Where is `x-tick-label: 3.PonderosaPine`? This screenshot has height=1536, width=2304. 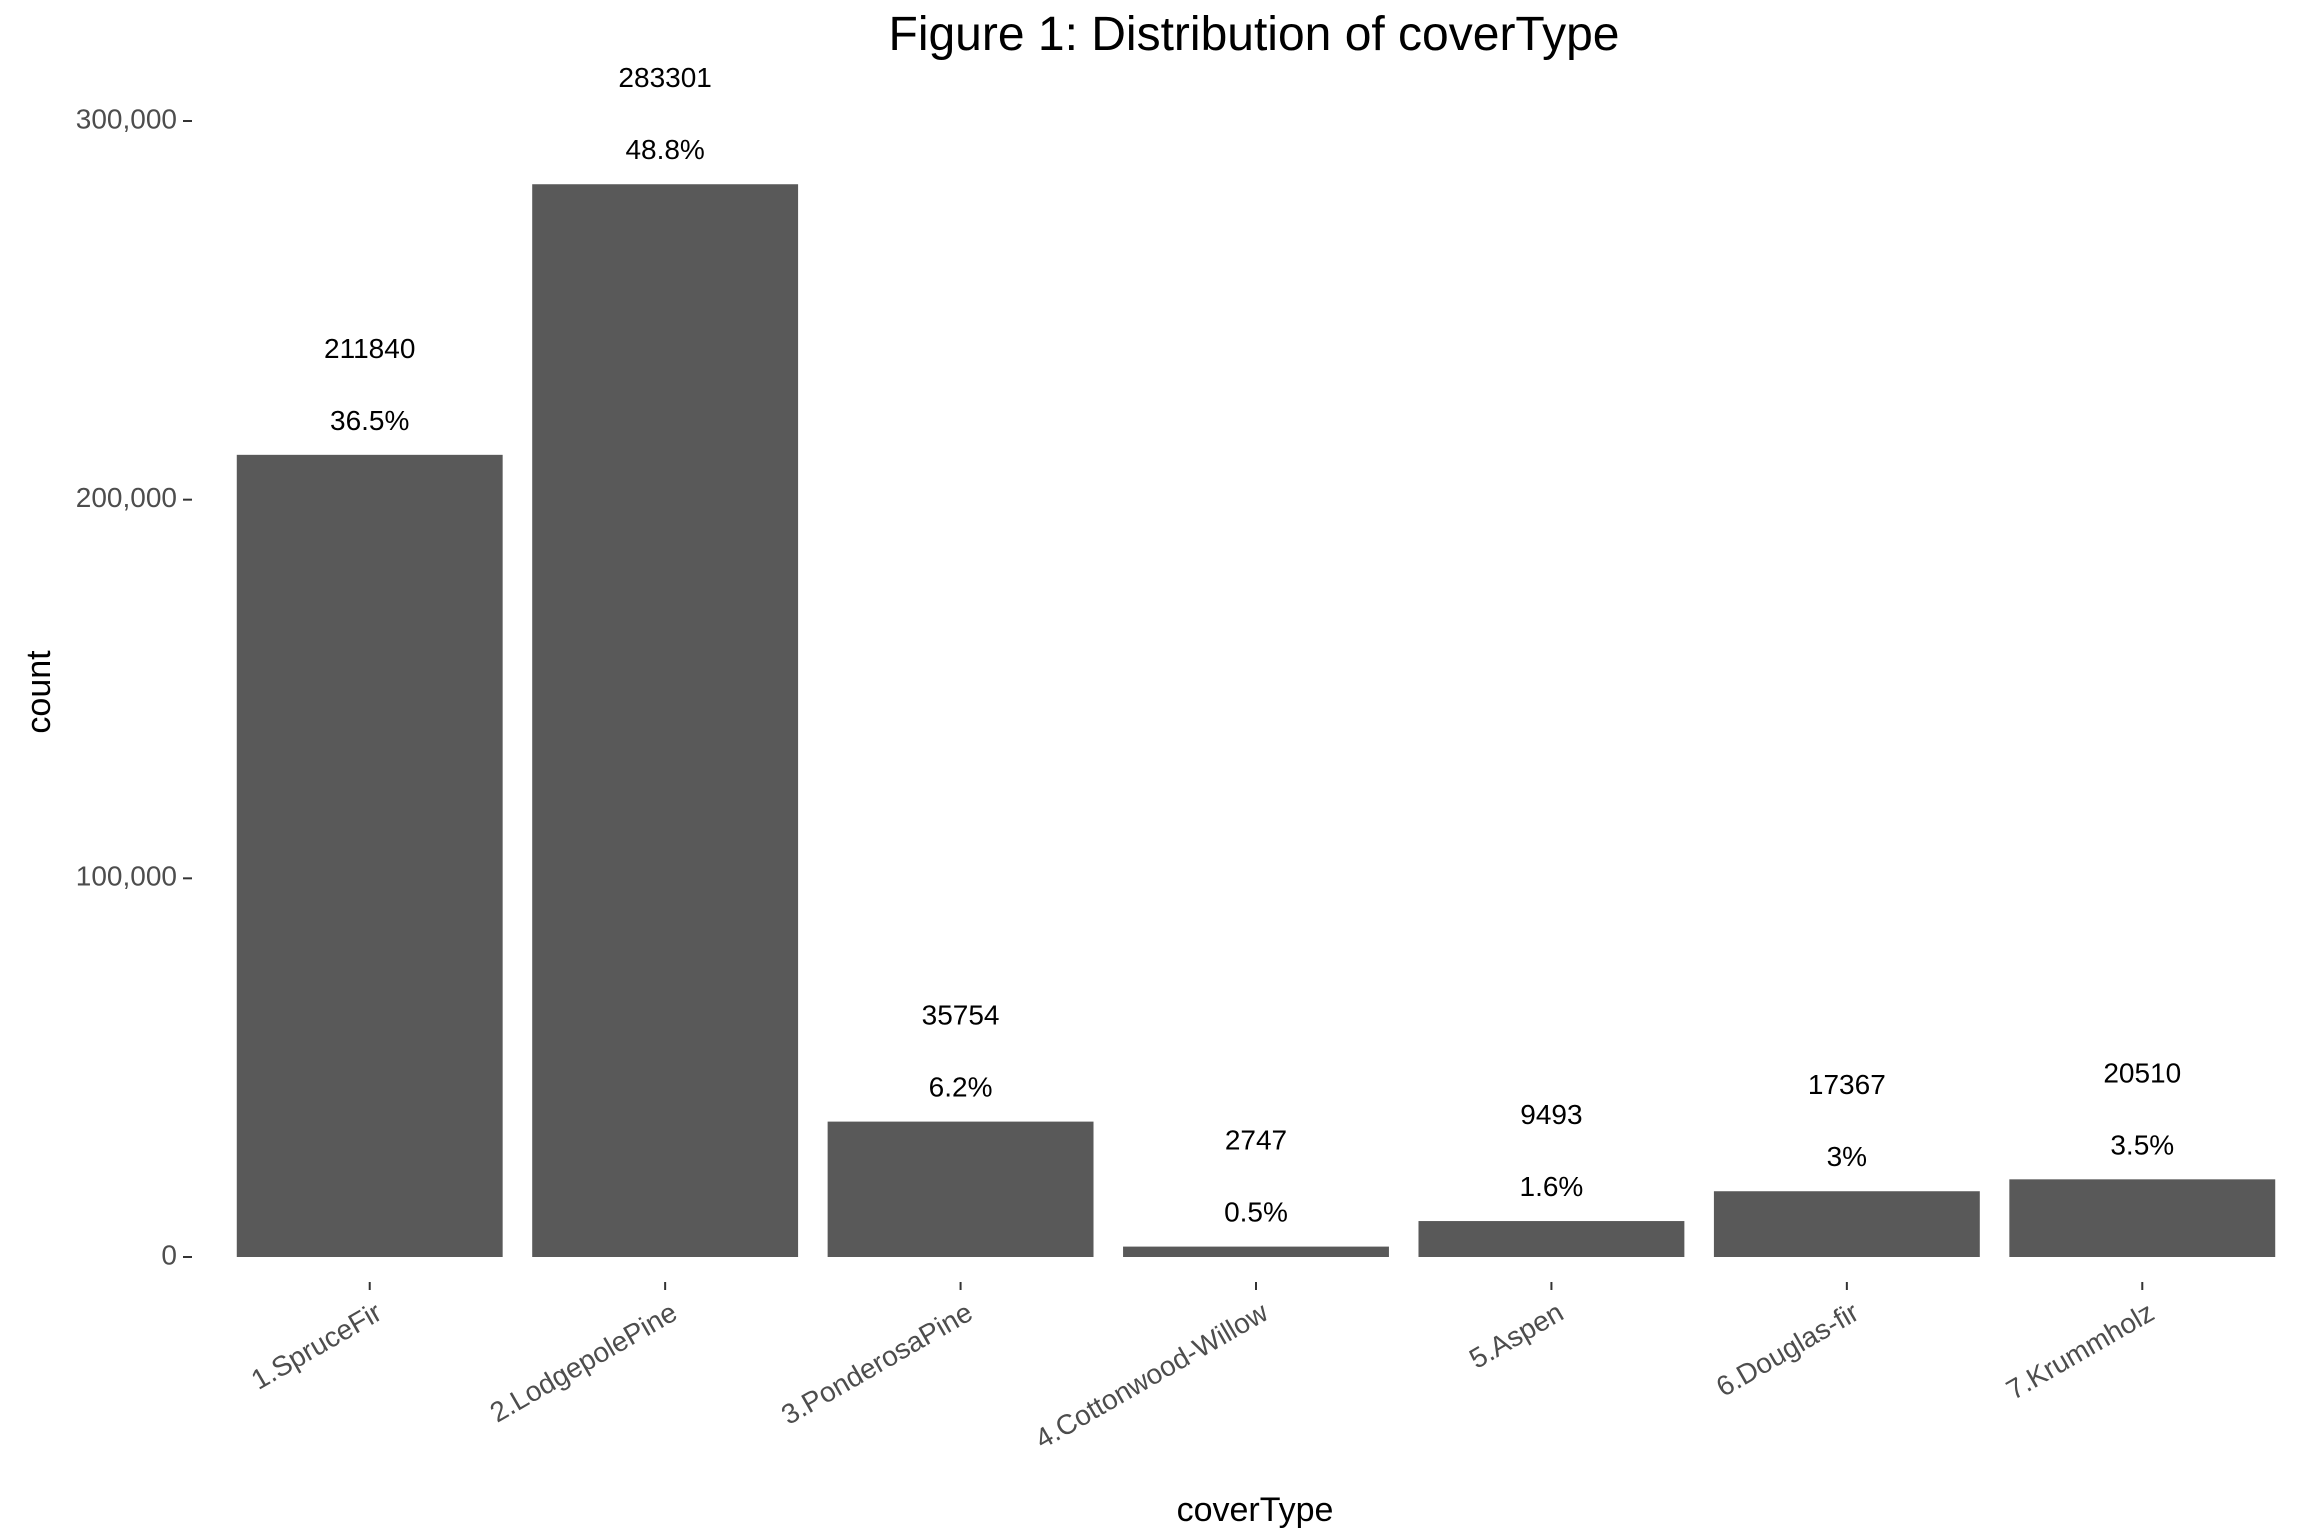 x-tick-label: 3.PonderosaPine is located at coordinates (877, 1363).